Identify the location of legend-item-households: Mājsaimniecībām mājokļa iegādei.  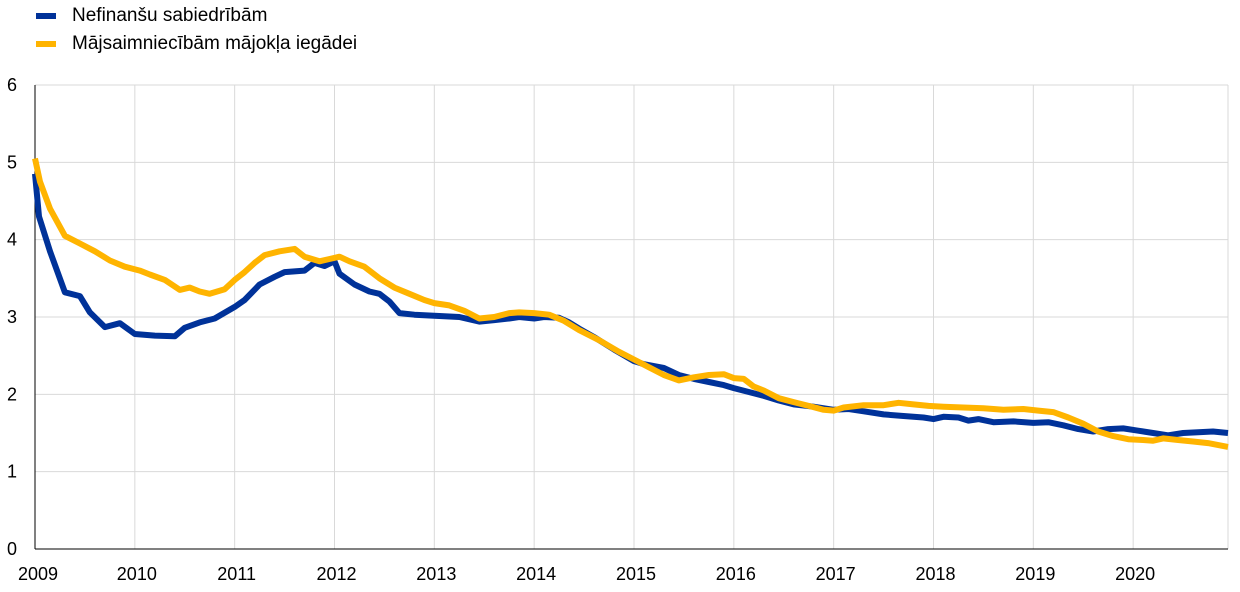
(196, 44).